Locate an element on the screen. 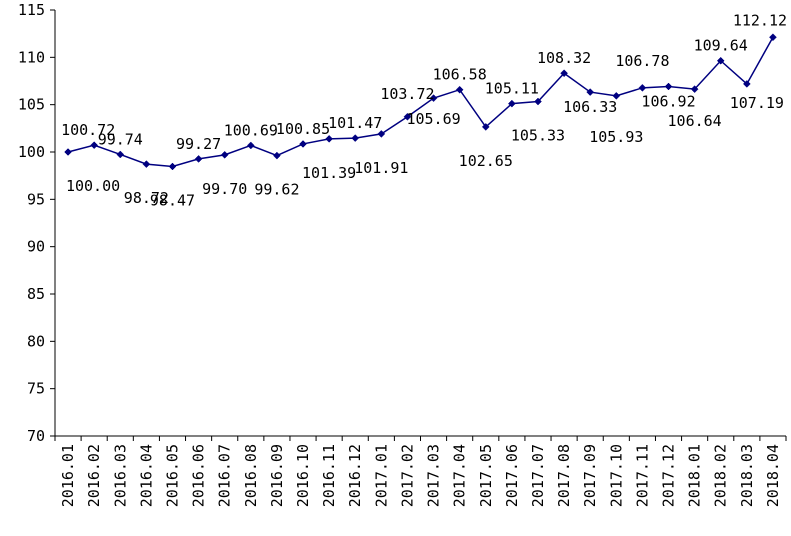 The width and height of the screenshot is (791, 536). x-tick-label: 2018.02 is located at coordinates (721, 475).